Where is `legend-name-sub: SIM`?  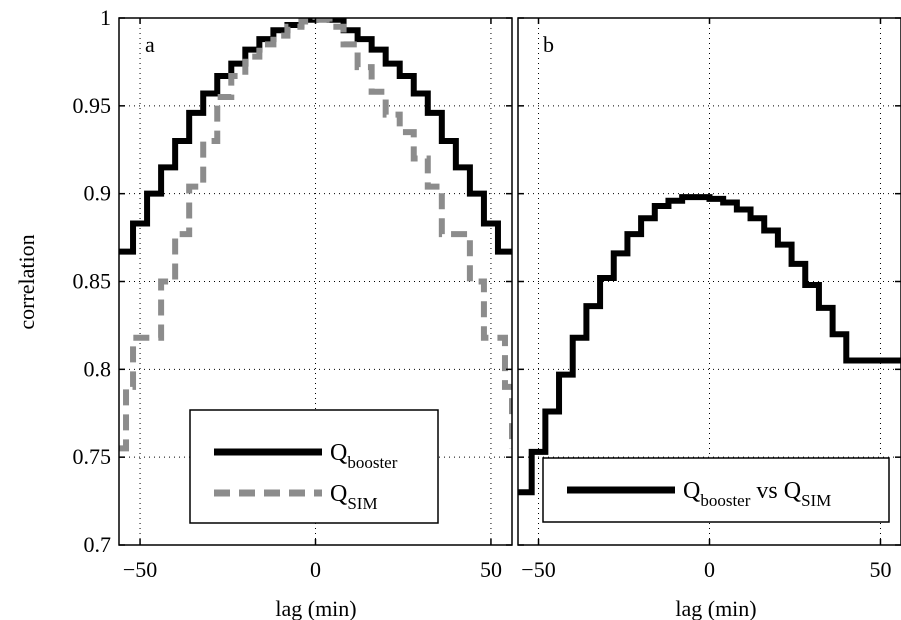 legend-name-sub: SIM is located at coordinates (362, 503).